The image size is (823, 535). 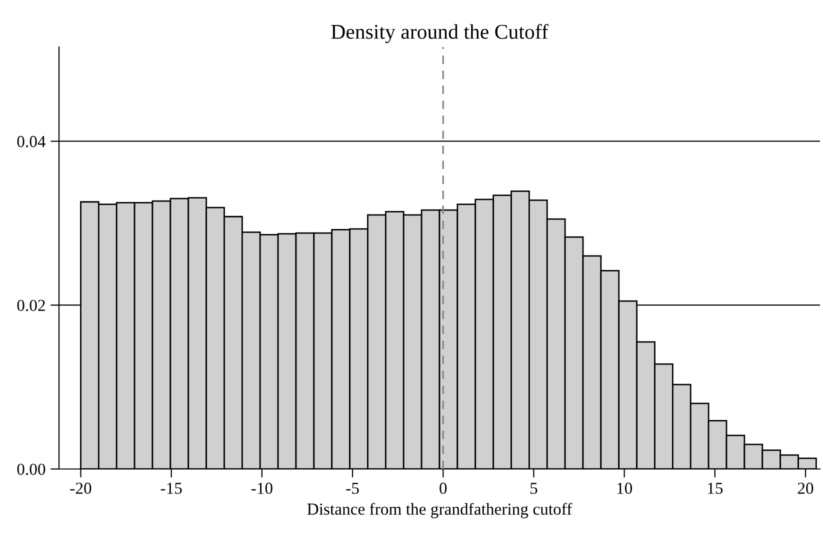 I want to click on y-tick-label: 0.04, so click(x=31, y=142).